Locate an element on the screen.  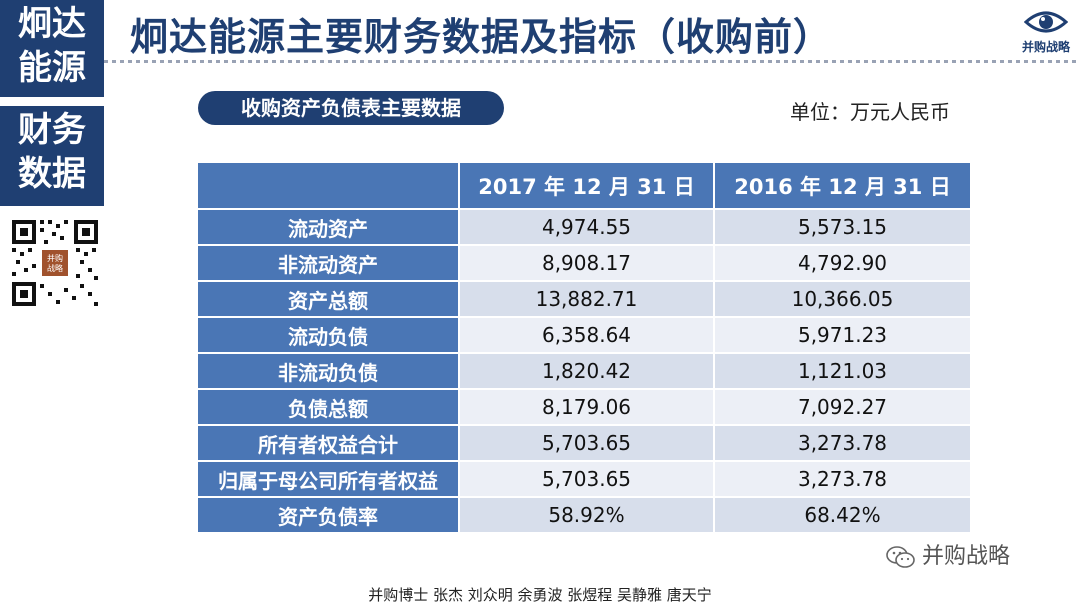
row-label: 流动负债 is located at coordinates (328, 335).